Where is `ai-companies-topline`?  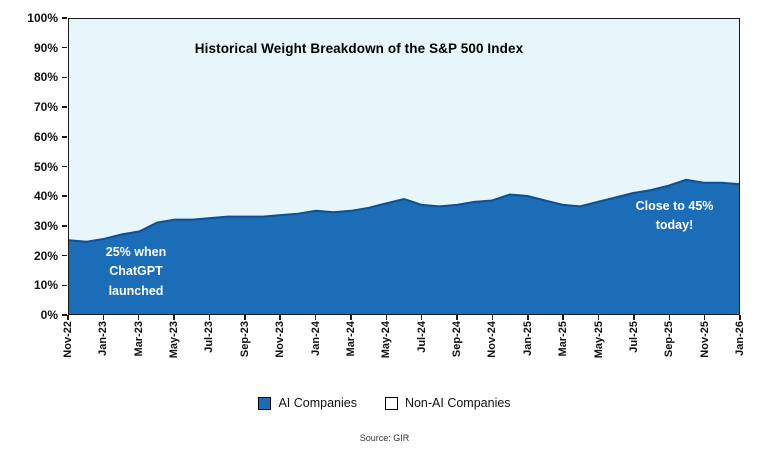
ai-companies-topline is located at coordinates (404, 210).